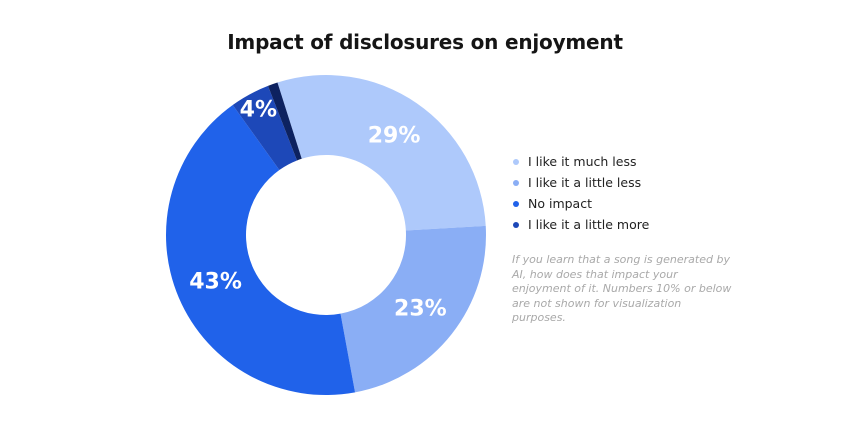  I want to click on legend-item-little-more: I like it a little more, so click(581, 224).